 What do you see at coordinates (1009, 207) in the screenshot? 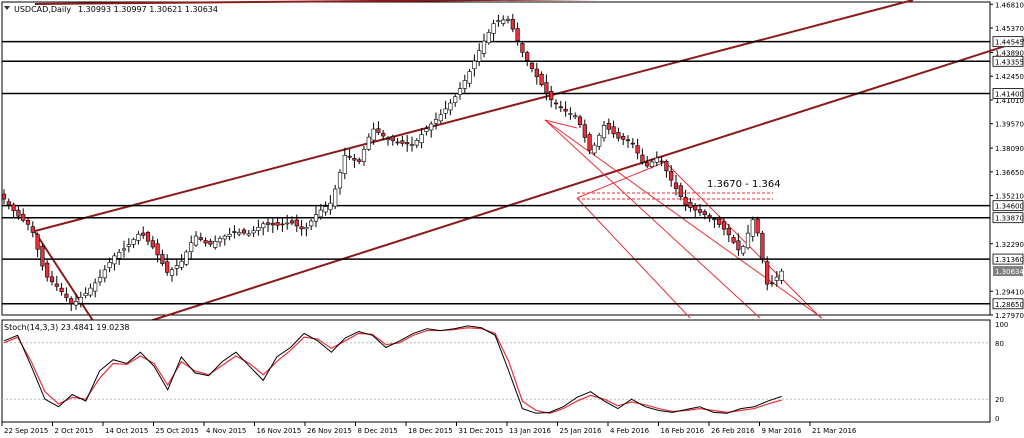
I see `level-price-label: 1.34600` at bounding box center [1009, 207].